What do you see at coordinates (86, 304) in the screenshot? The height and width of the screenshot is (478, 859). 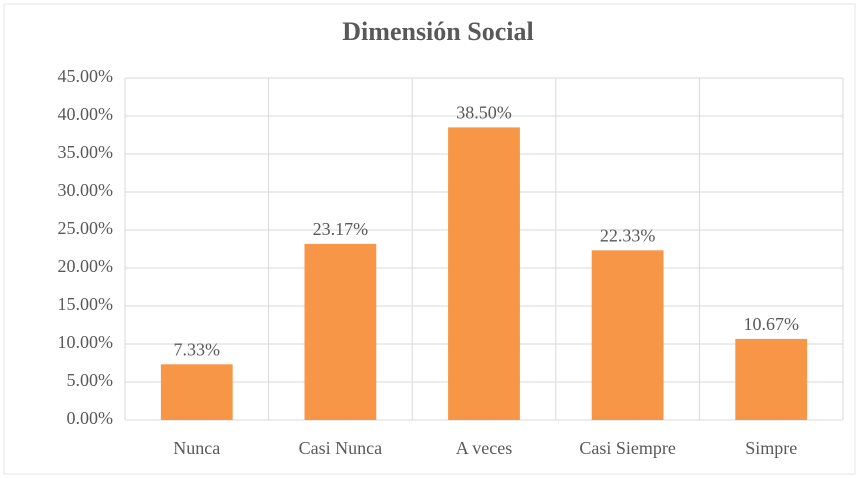 I see `y-tick-label: 15.00%` at bounding box center [86, 304].